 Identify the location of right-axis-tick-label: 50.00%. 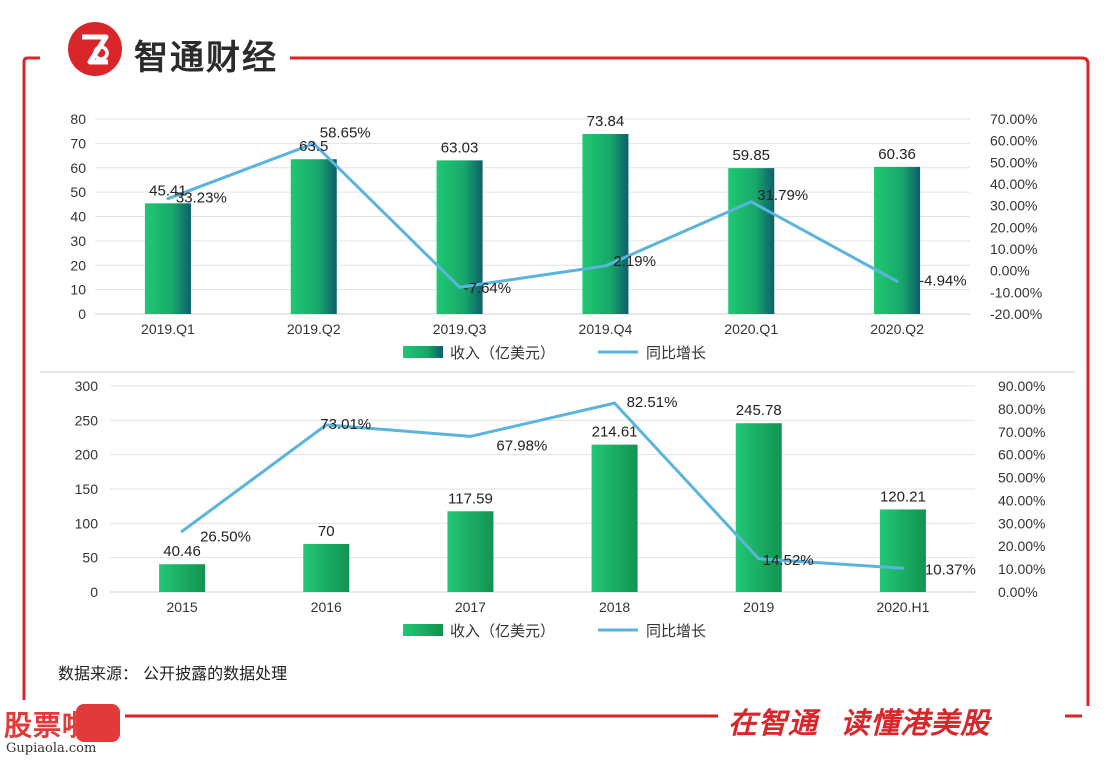
(1013, 162).